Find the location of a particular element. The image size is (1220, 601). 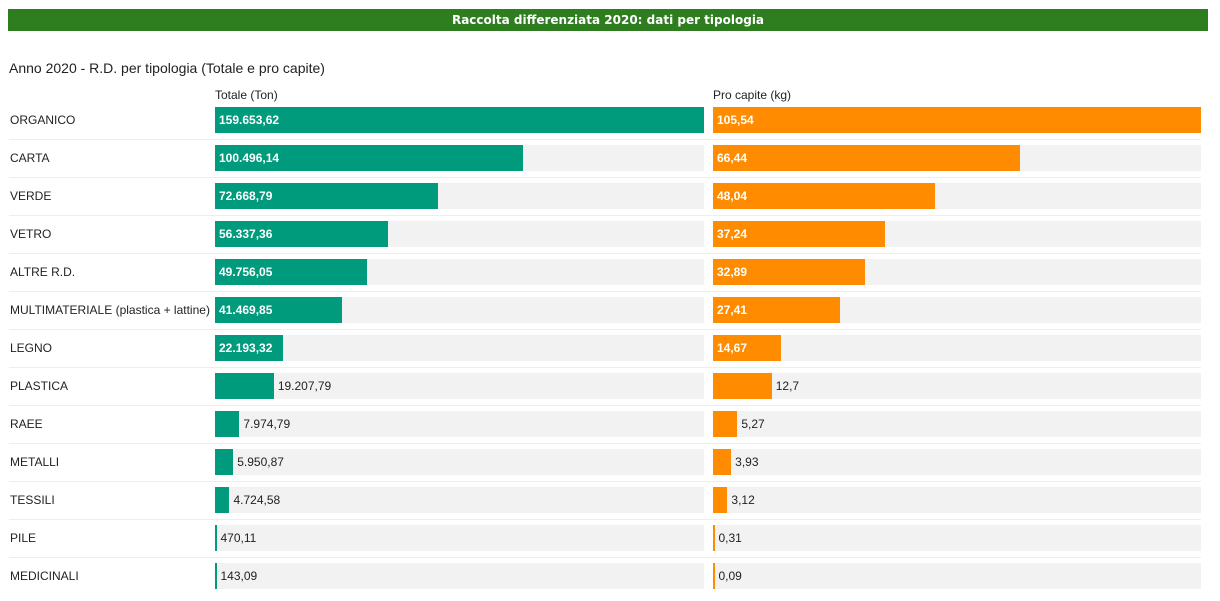

category-label: PILE is located at coordinates (23, 538).